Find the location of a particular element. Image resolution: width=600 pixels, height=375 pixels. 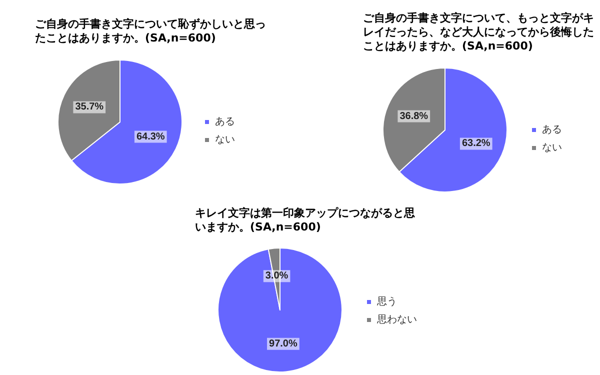

data-label: 35.7% is located at coordinates (89, 107).